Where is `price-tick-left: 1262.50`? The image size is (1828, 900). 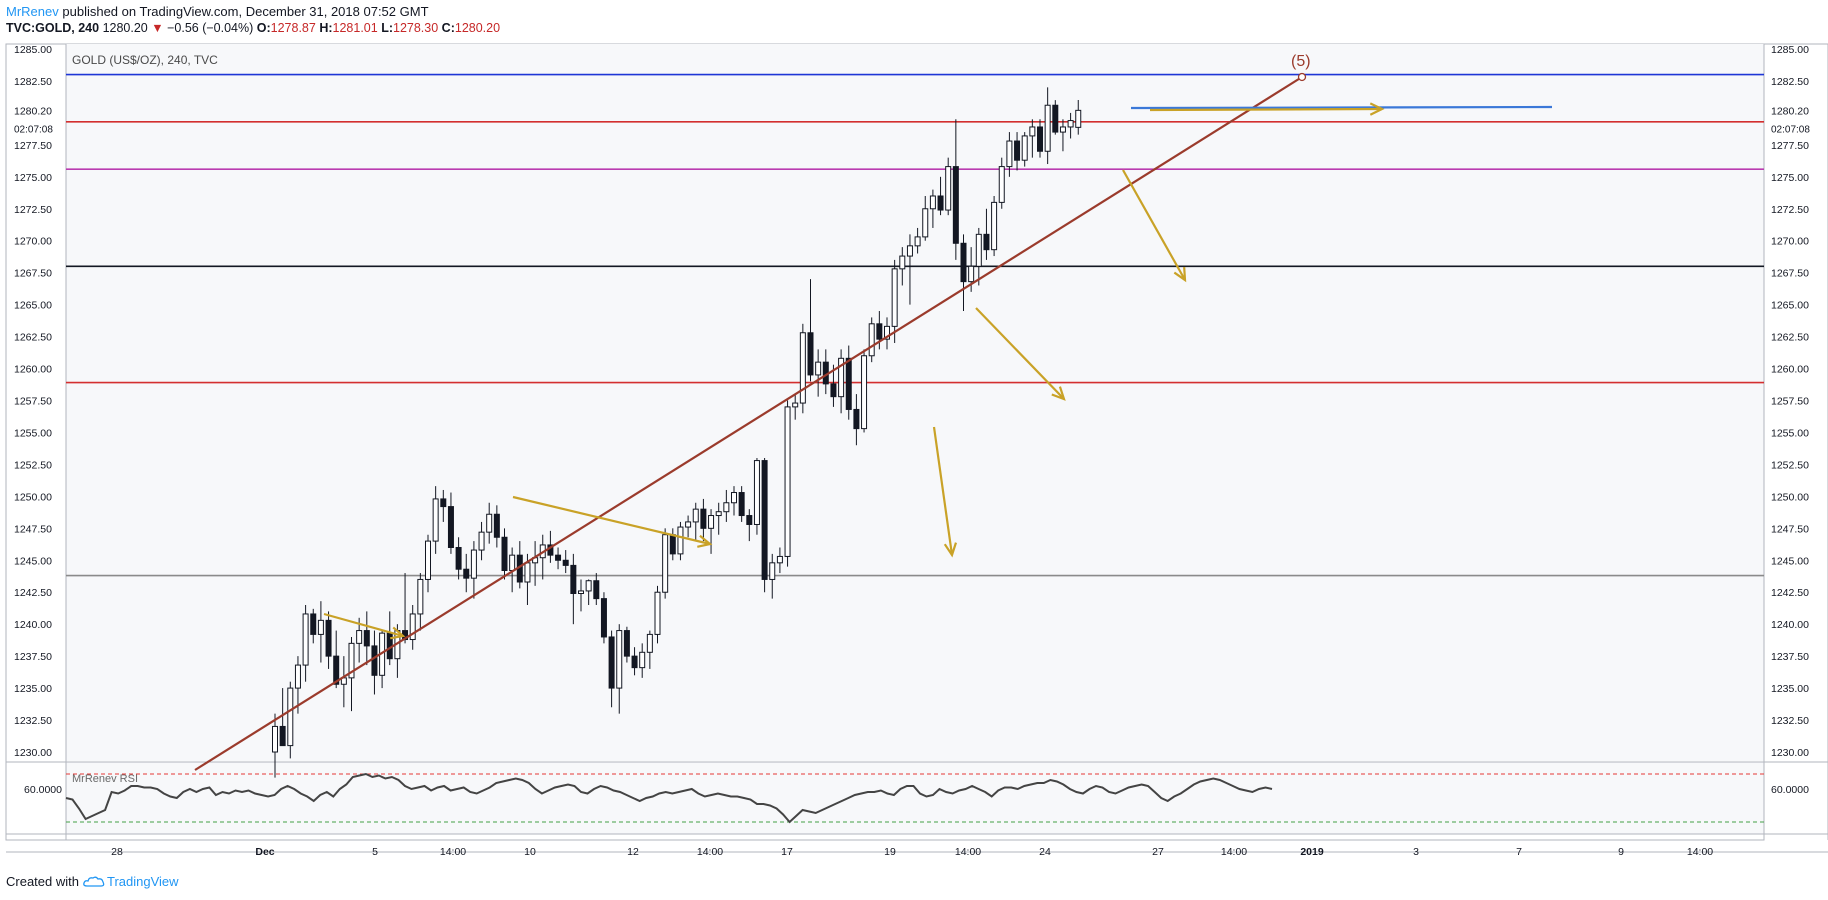
price-tick-left: 1262.50 is located at coordinates (33, 338).